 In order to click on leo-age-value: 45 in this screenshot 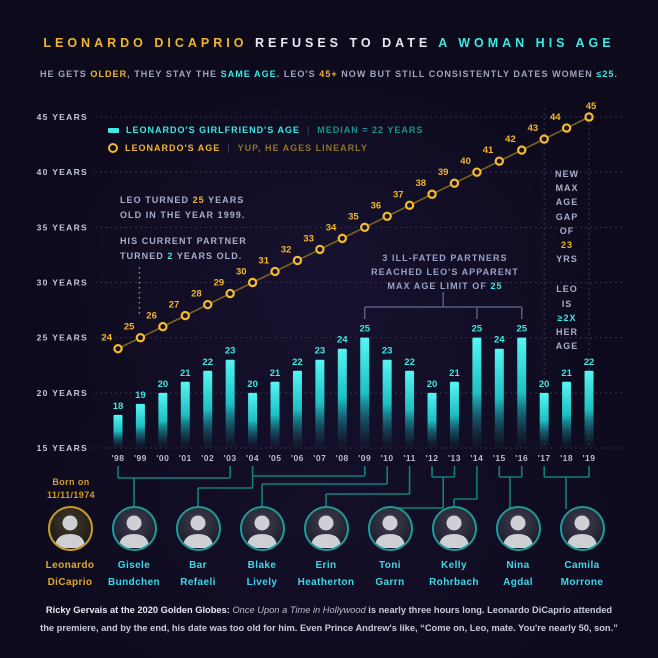, I will do `click(591, 106)`.